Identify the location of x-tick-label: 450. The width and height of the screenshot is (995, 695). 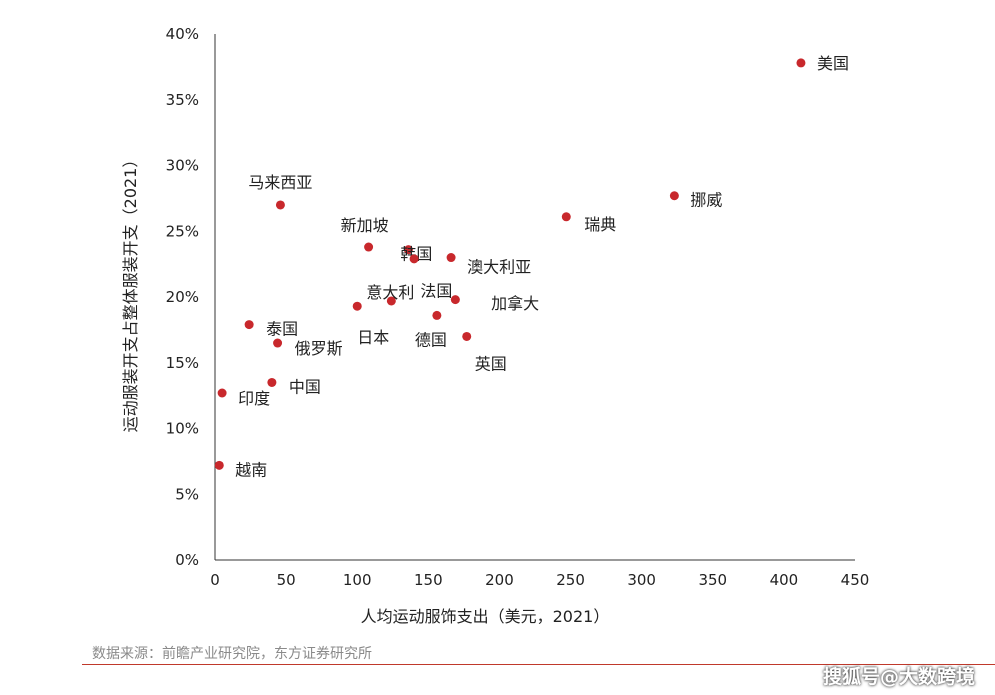
(855, 580).